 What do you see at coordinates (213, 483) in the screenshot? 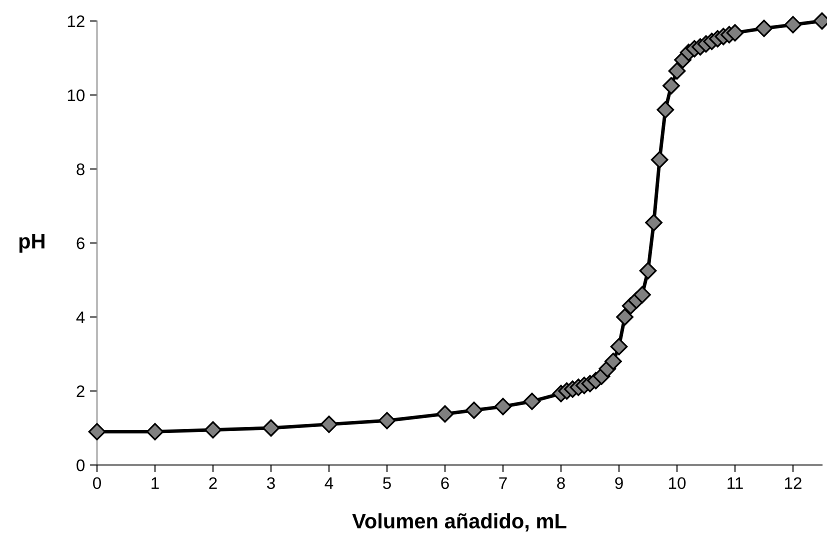
I see `x-tick-label: 2` at bounding box center [213, 483].